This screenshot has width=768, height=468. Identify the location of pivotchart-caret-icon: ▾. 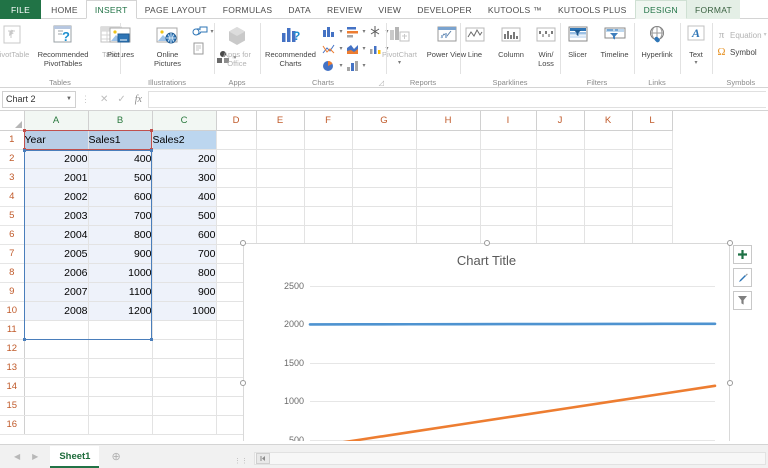
(399, 62).